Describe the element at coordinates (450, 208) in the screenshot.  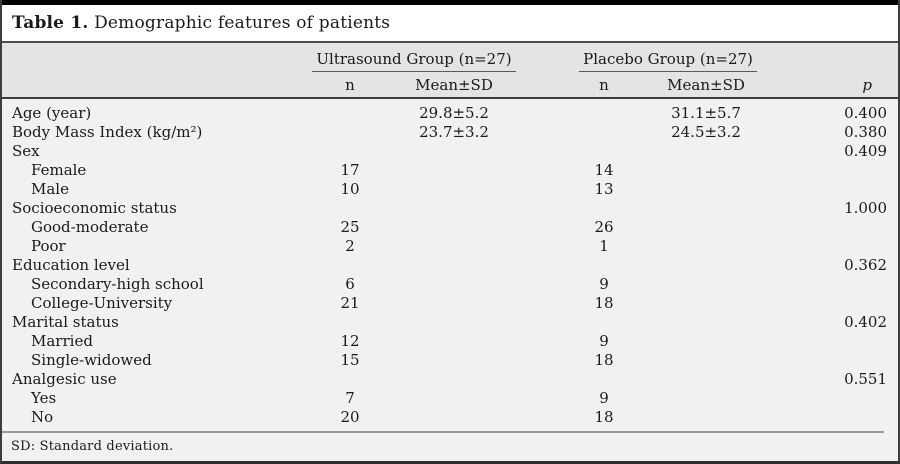
I see `table-row: Socioeconomic status 1.000` at that location.